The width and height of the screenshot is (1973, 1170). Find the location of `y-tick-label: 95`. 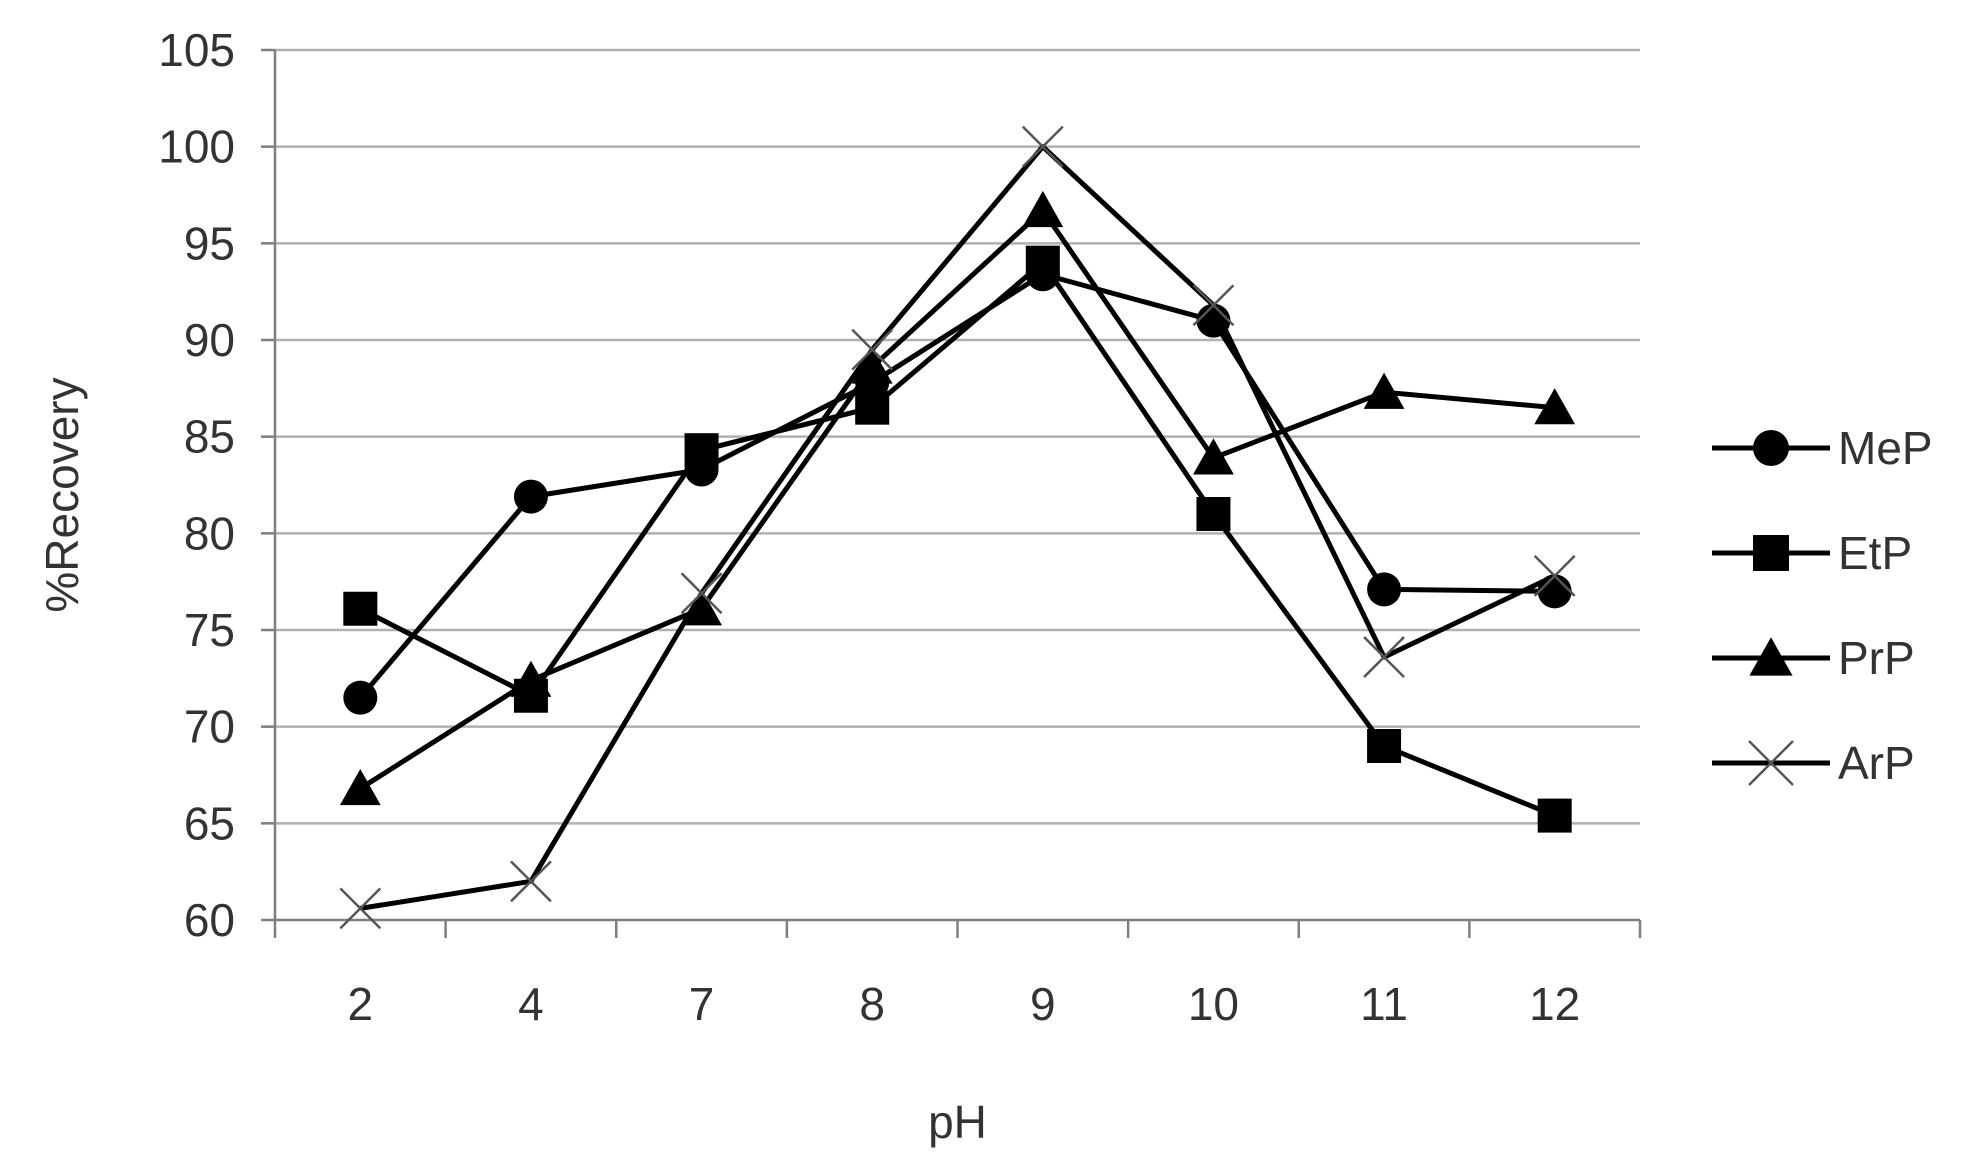

y-tick-label: 95 is located at coordinates (209, 243).